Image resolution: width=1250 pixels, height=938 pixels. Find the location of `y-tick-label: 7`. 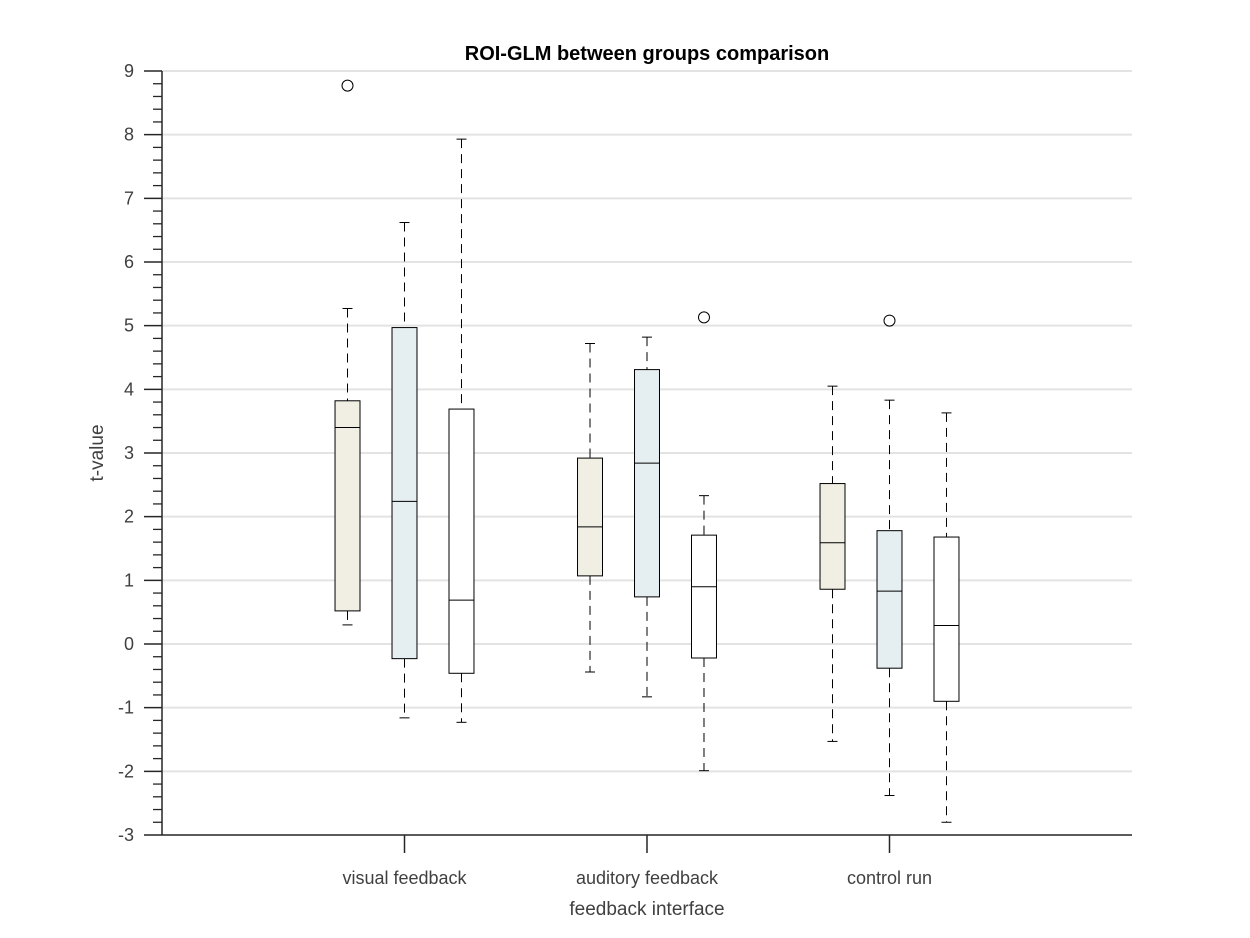

y-tick-label: 7 is located at coordinates (129, 198).